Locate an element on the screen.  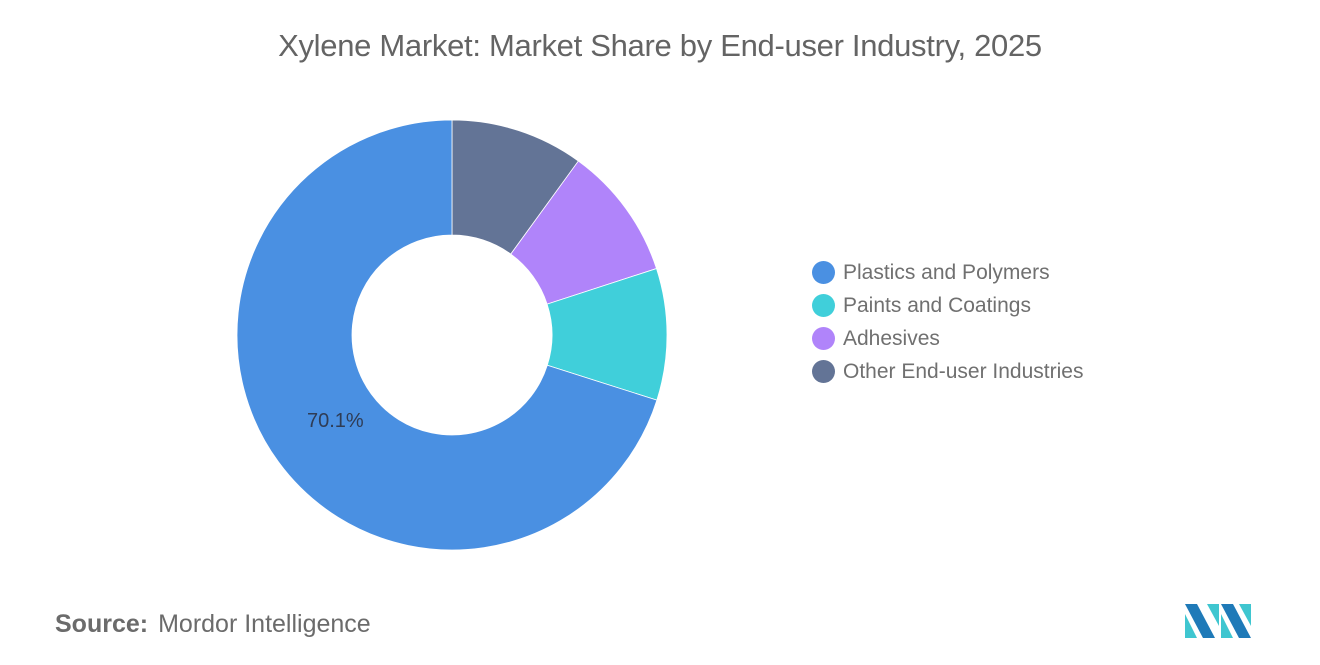
legend-label: Plastics and Polymers is located at coordinates (946, 272).